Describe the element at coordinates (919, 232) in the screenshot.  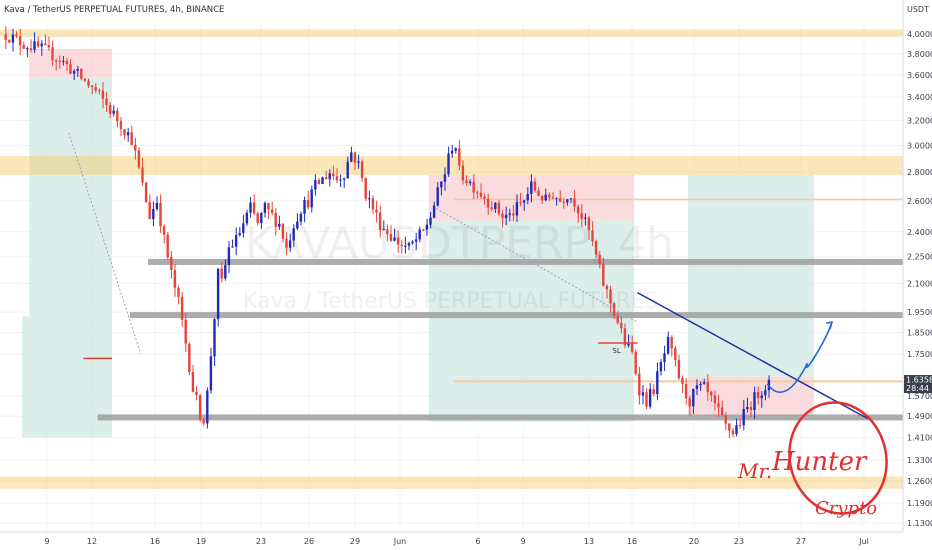
I see `price-tick-label: 2.4000` at that location.